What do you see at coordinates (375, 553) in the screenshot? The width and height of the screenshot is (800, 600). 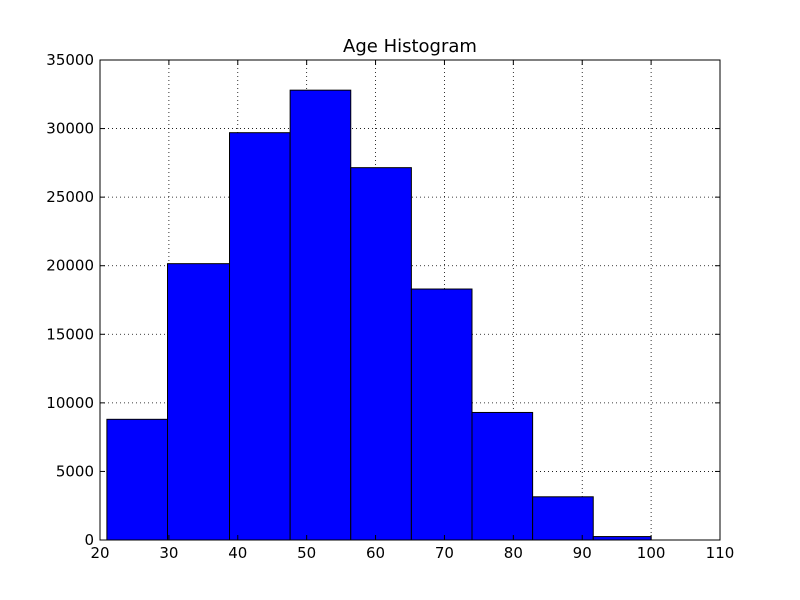 I see `x-tick-label: 60` at bounding box center [375, 553].